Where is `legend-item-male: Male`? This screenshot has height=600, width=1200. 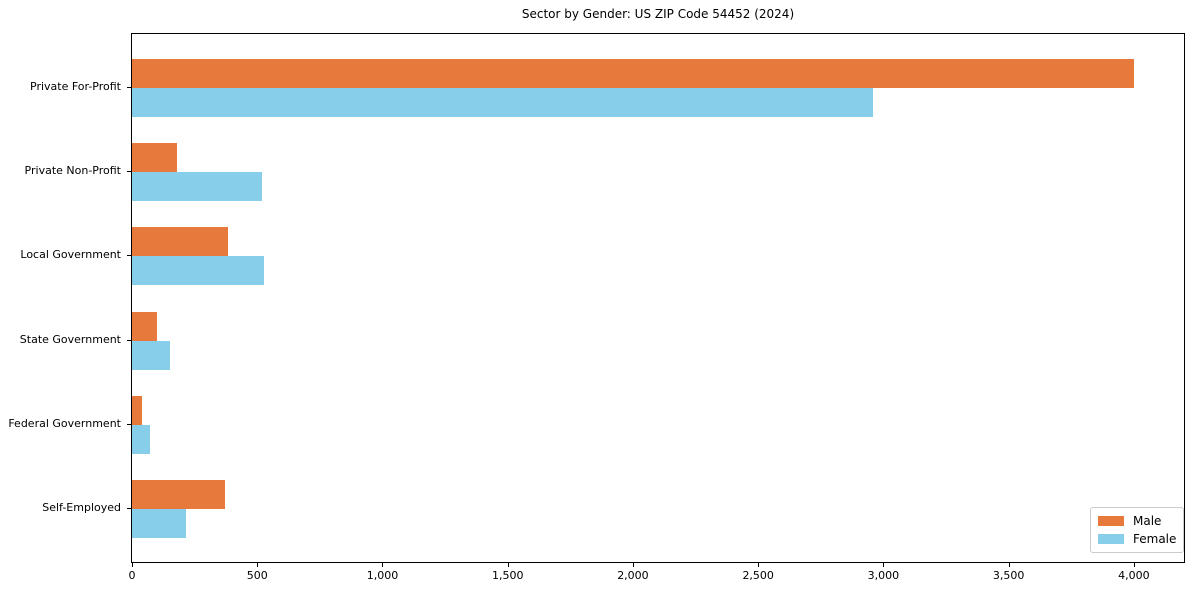 legend-item-male: Male is located at coordinates (1137, 521).